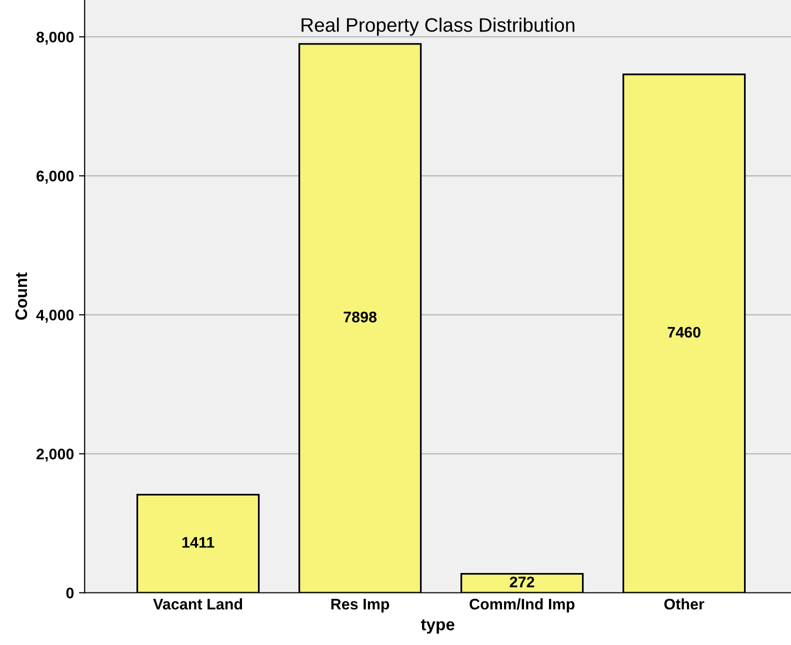  I want to click on x-tick-label: Res Imp, so click(360, 605).